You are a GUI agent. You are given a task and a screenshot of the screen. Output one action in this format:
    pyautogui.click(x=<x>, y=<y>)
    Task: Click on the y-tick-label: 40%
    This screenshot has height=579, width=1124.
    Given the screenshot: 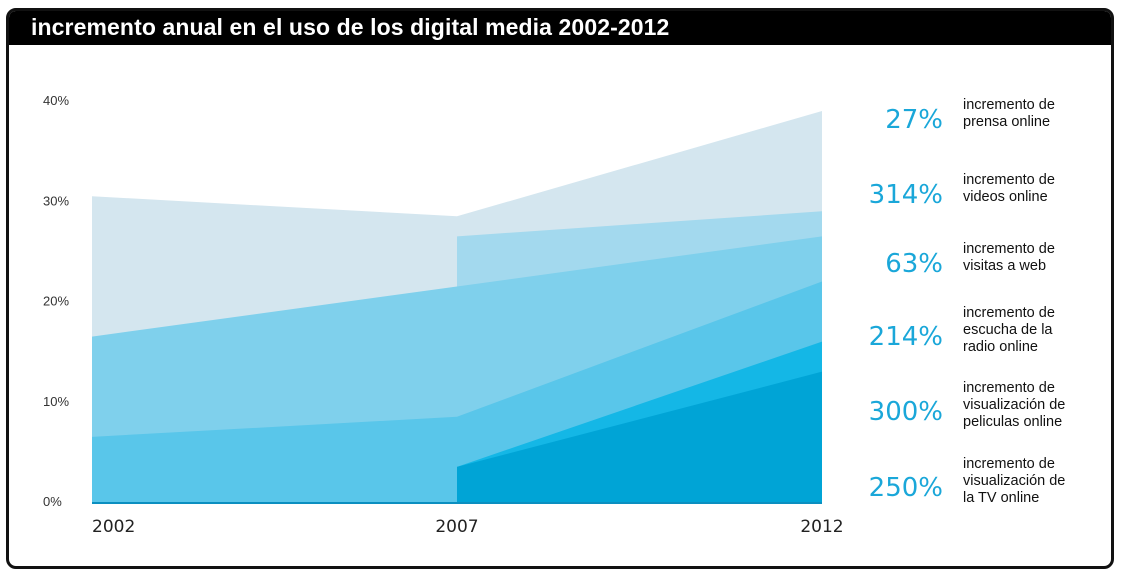 What is the action you would take?
    pyautogui.click(x=56, y=100)
    